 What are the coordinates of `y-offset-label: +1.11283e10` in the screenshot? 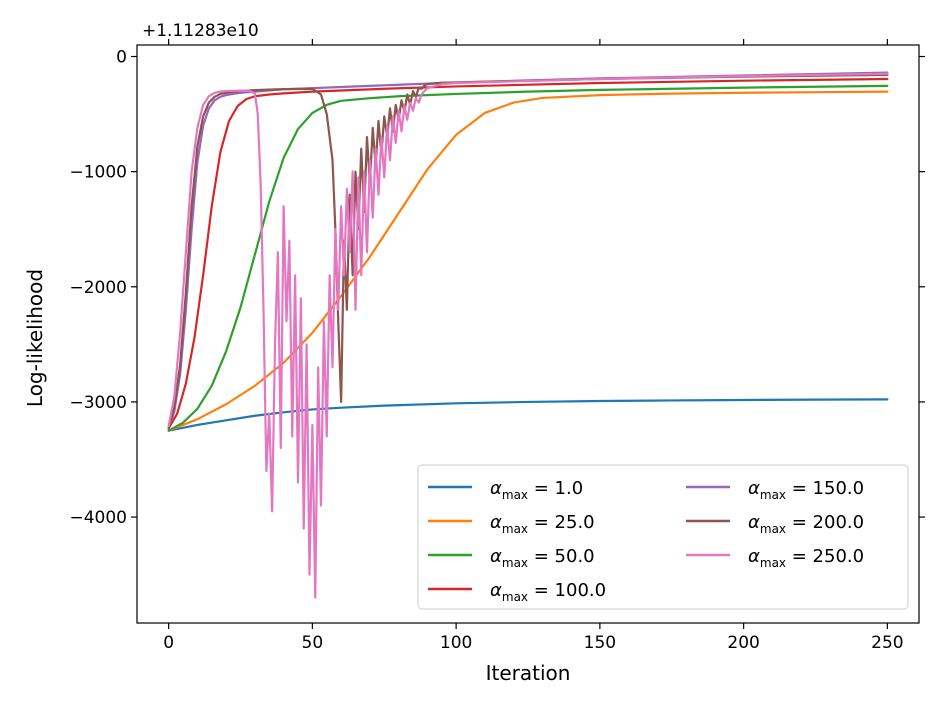 It's located at (200, 31).